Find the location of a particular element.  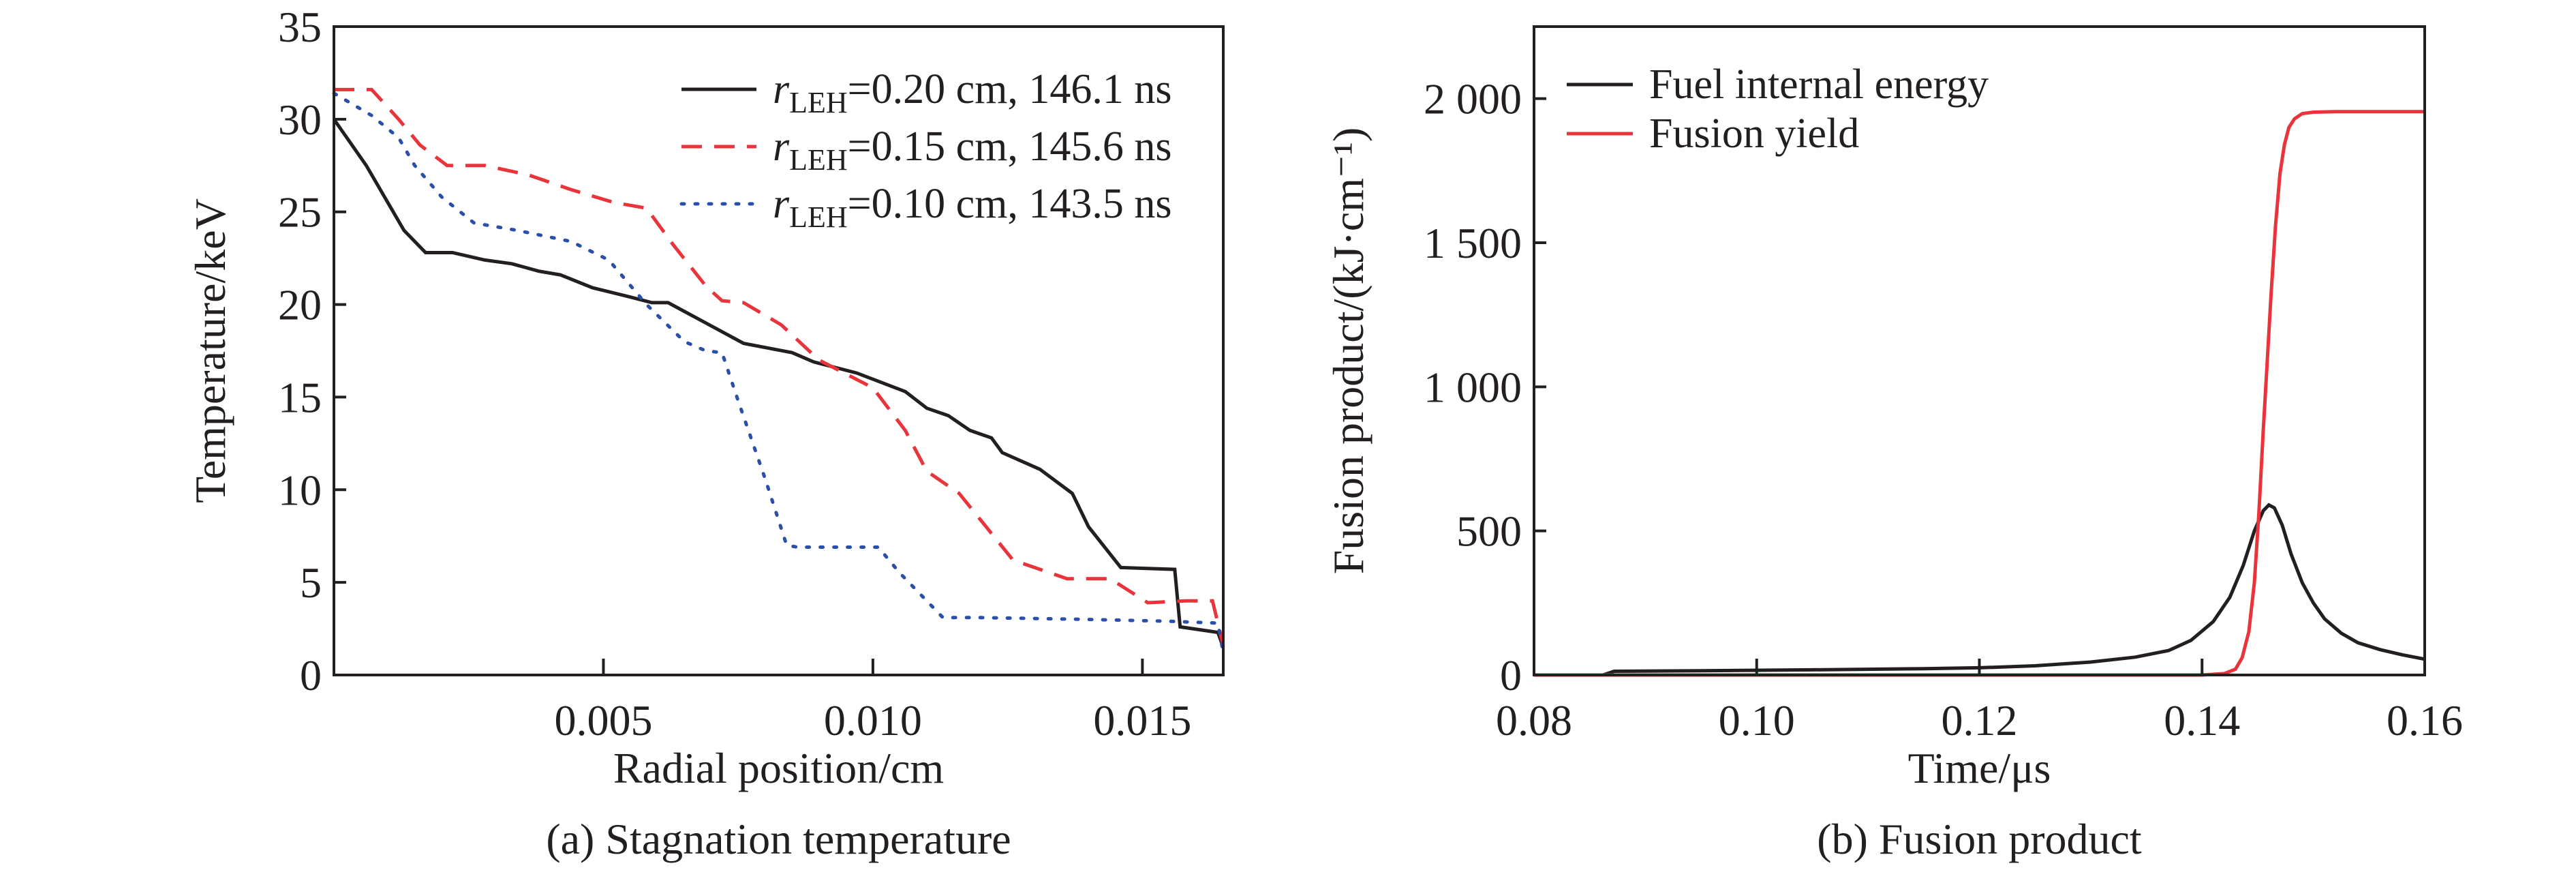

y-axis-label: Temperature/keV is located at coordinates (210, 350).